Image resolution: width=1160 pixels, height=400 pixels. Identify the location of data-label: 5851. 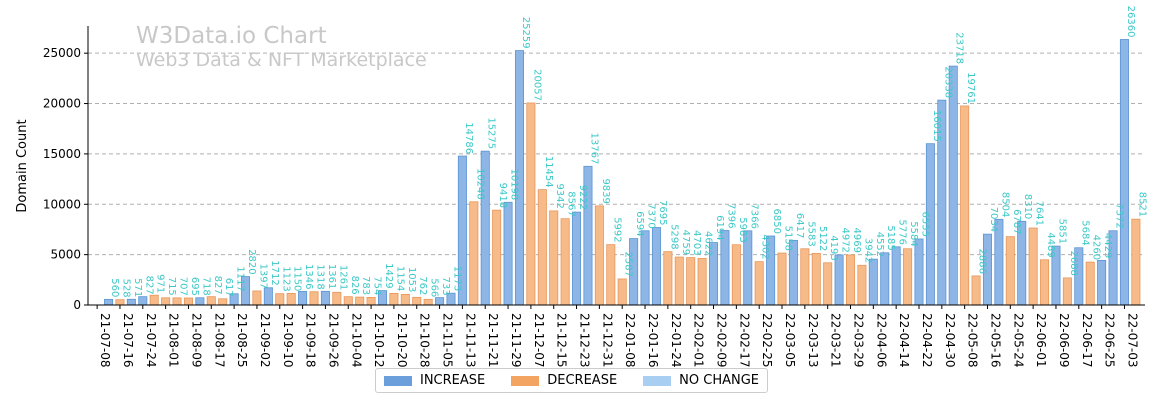
(1061, 231).